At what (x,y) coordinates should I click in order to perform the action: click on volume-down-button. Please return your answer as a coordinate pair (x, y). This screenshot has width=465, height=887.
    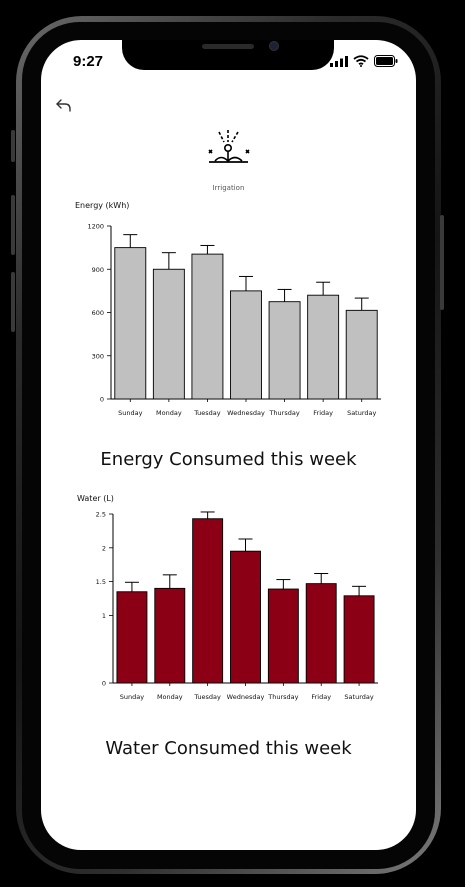
    Looking at the image, I should click on (13, 302).